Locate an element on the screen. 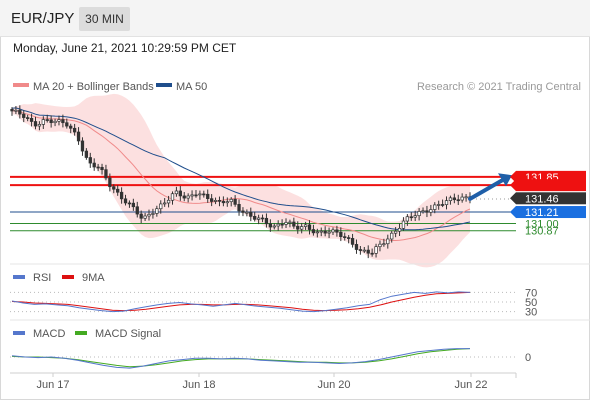 This screenshot has width=590, height=400. price-label-support: 130.87 is located at coordinates (542, 232).